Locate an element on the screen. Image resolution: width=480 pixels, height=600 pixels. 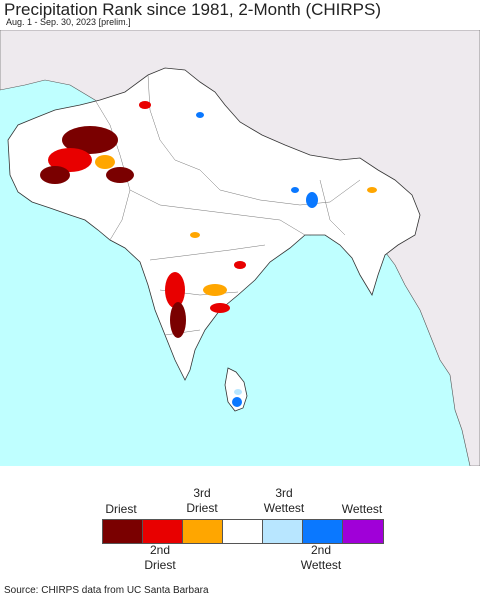
legend-color-bar is located at coordinates (243, 531).